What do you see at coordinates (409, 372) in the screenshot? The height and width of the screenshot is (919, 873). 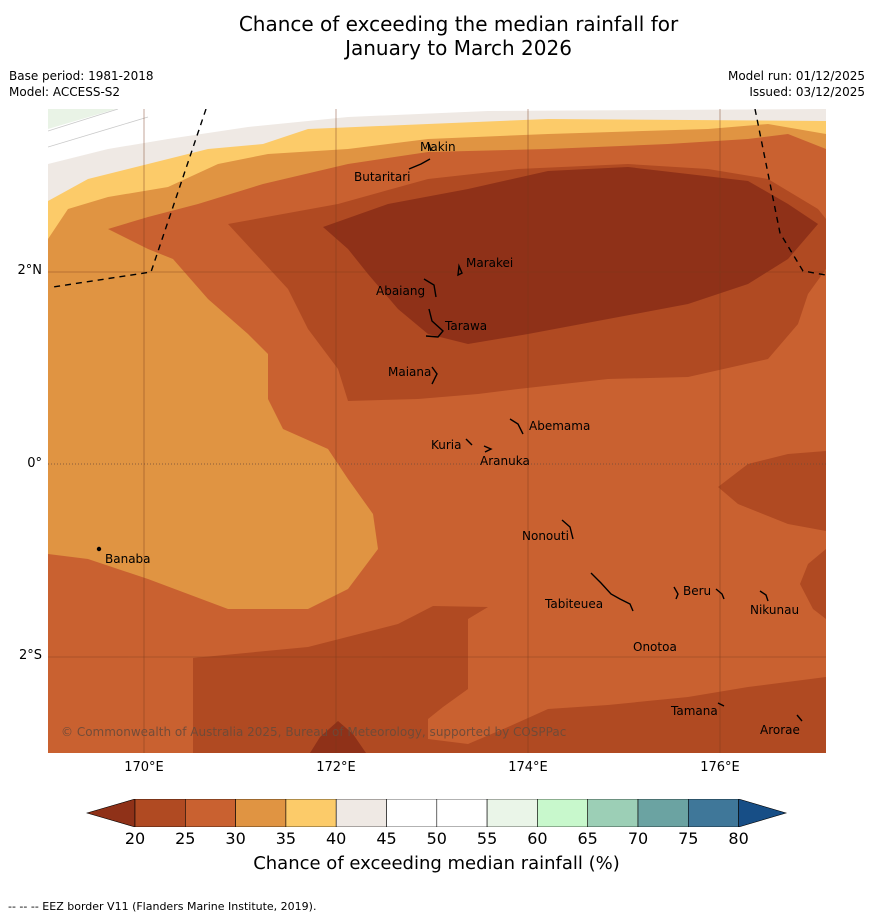 I see `place-maiana: Maiana` at bounding box center [409, 372].